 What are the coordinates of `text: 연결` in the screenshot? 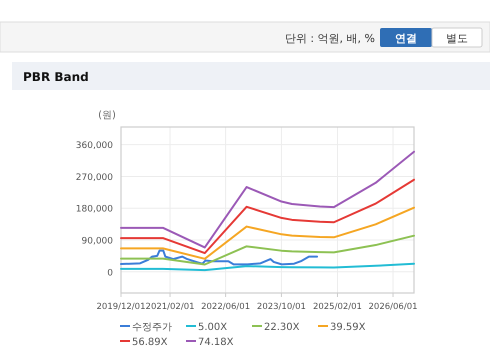 It's located at (406, 38).